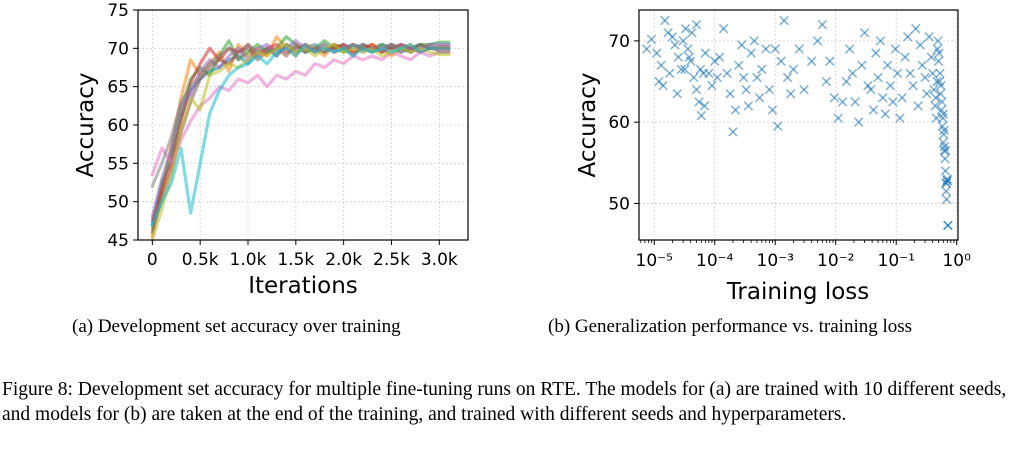 This screenshot has height=456, width=1034. Describe the element at coordinates (619, 123) in the screenshot. I see `panel-b-y-tick-label: 60` at that location.